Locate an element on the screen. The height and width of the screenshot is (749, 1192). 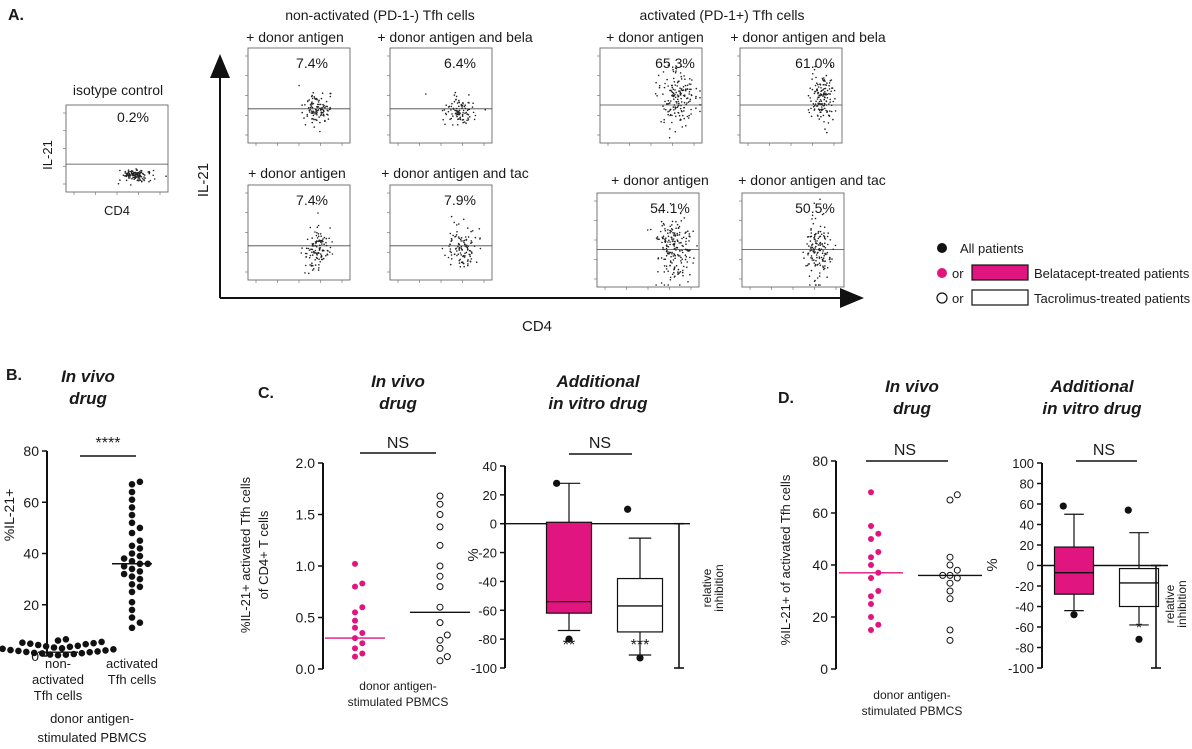
flow-plot-isotype: 0.2% is located at coordinates (116, 149).